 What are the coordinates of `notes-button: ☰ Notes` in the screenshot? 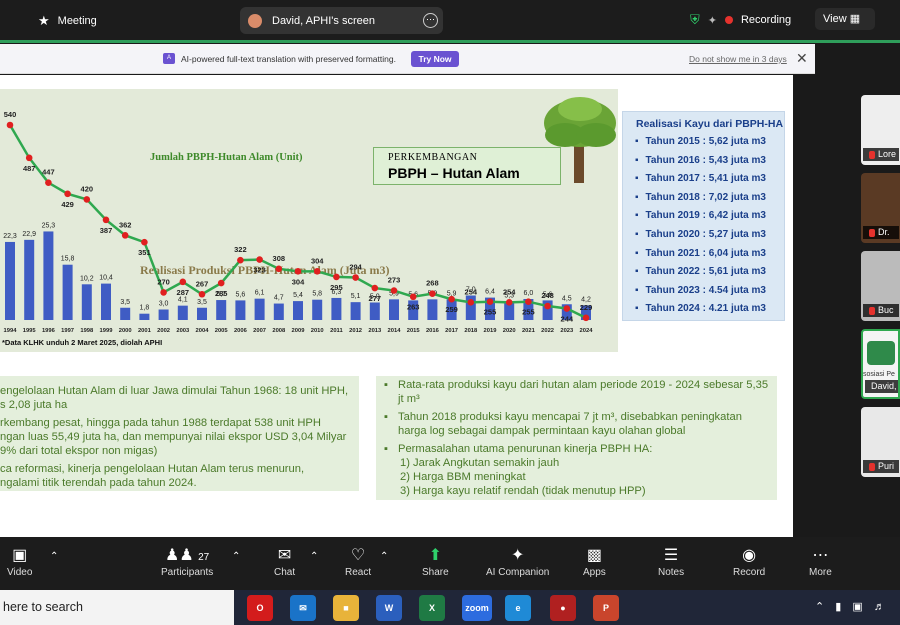 It's located at (671, 562).